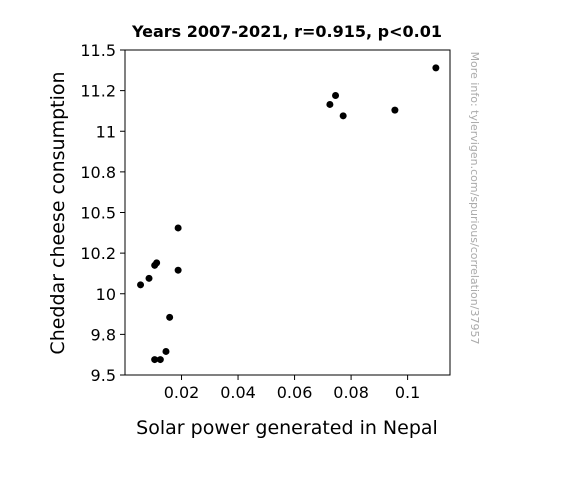 Image resolution: width=575 pixels, height=500 pixels. I want to click on y-tick-label: 10.5, so click(98, 213).